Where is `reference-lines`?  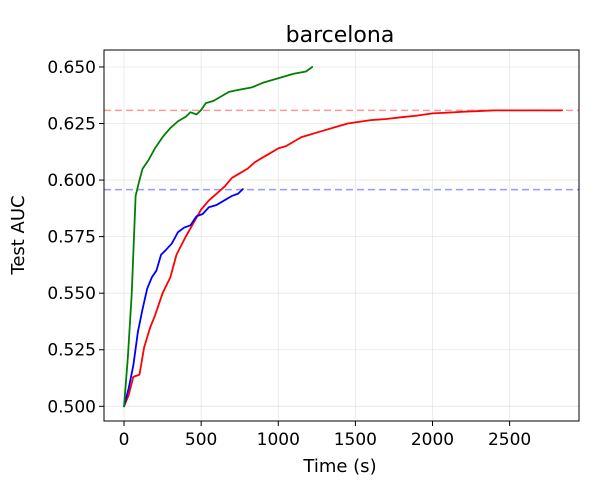 reference-lines is located at coordinates (341, 150).